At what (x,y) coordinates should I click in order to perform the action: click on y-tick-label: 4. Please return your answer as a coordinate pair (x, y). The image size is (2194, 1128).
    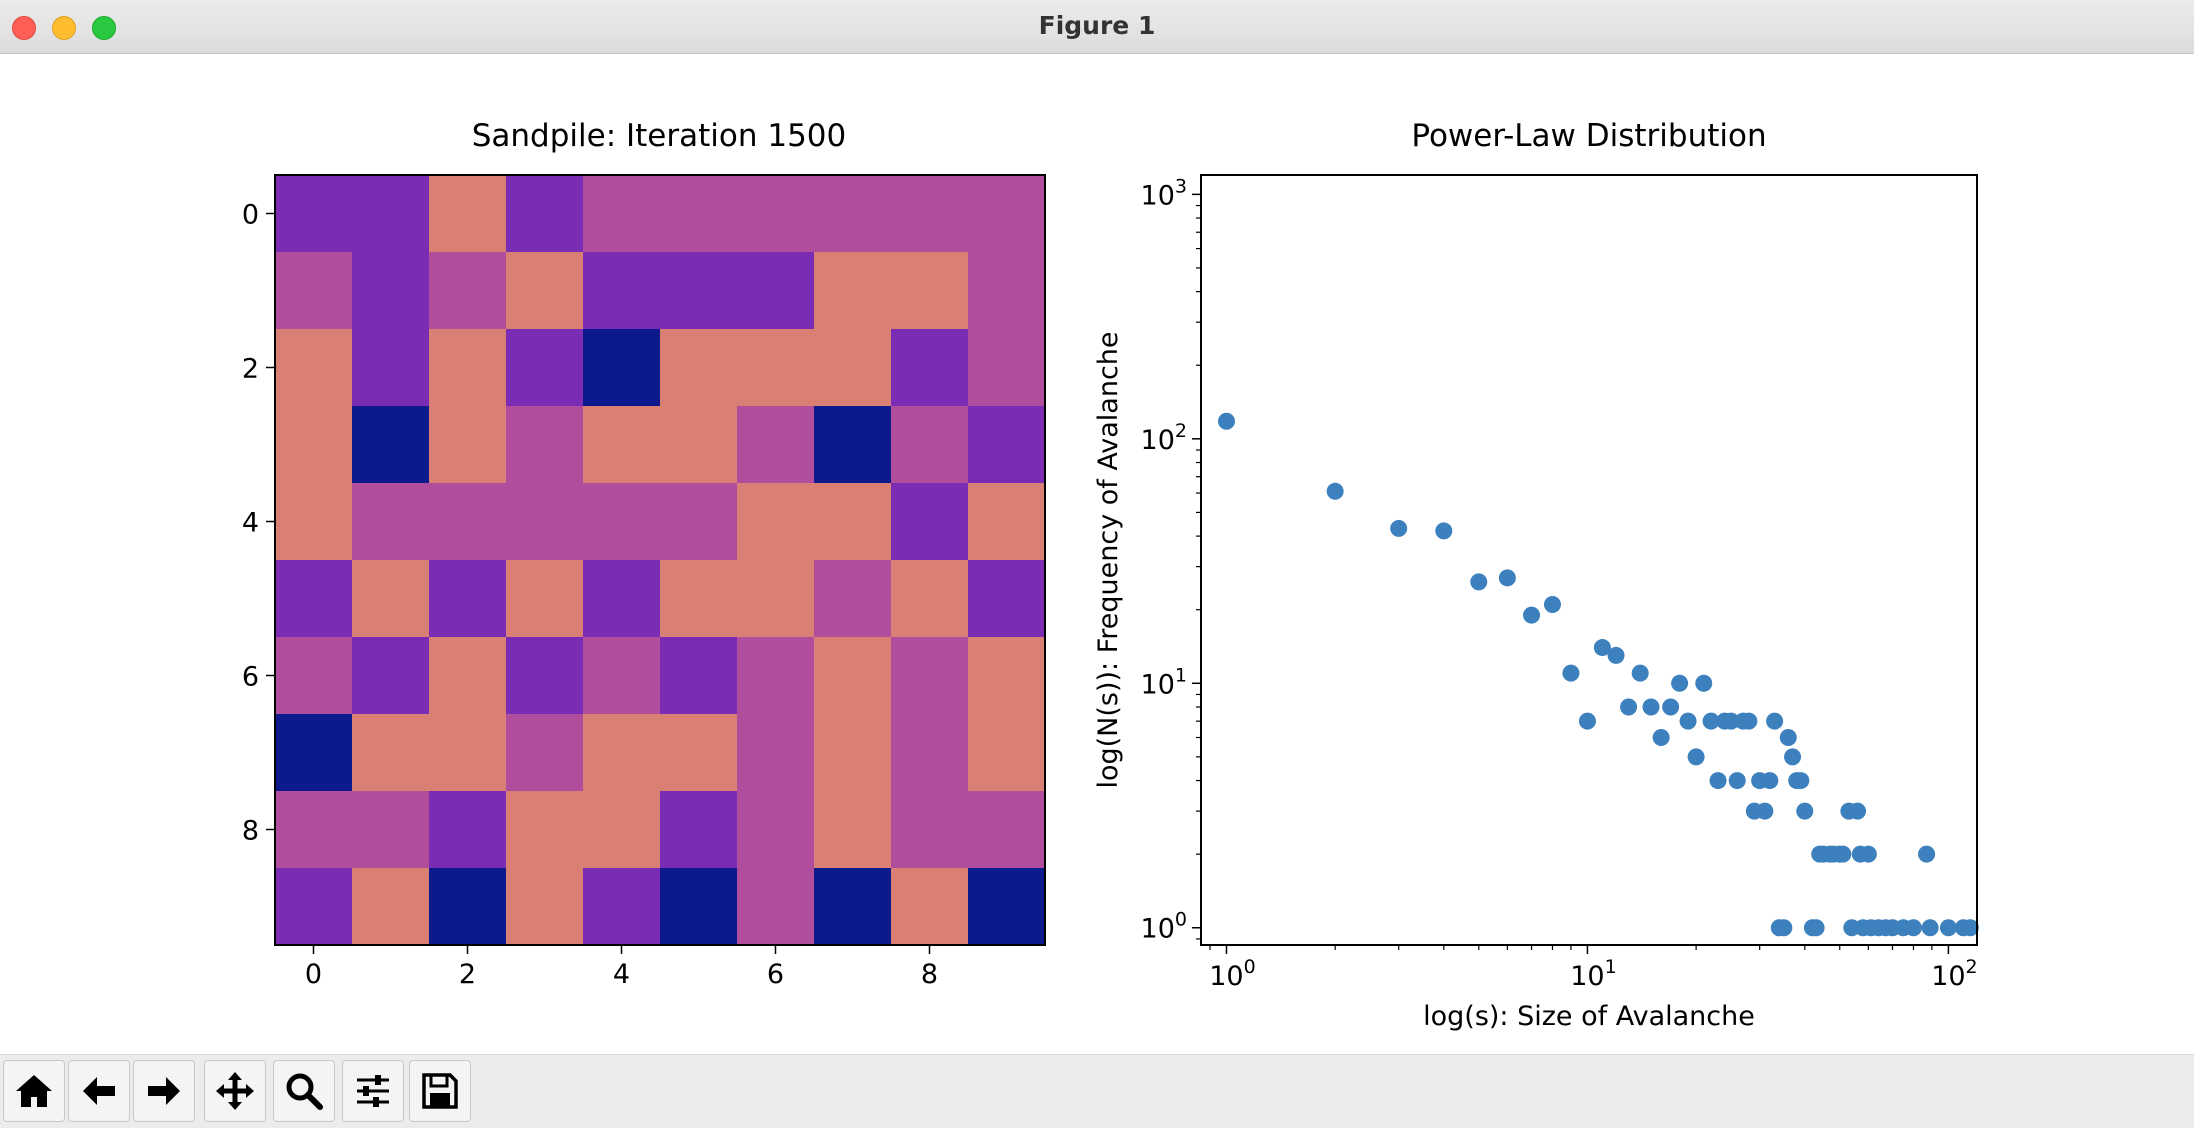
    Looking at the image, I should click on (250, 523).